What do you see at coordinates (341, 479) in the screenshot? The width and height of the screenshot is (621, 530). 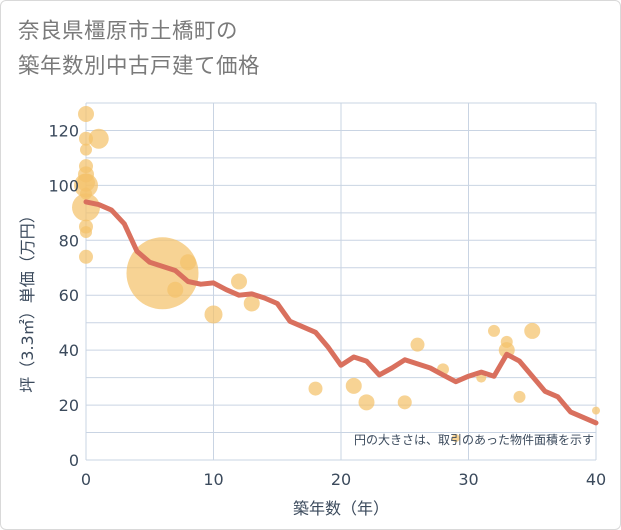 I see `x-tick-label: 20` at bounding box center [341, 479].